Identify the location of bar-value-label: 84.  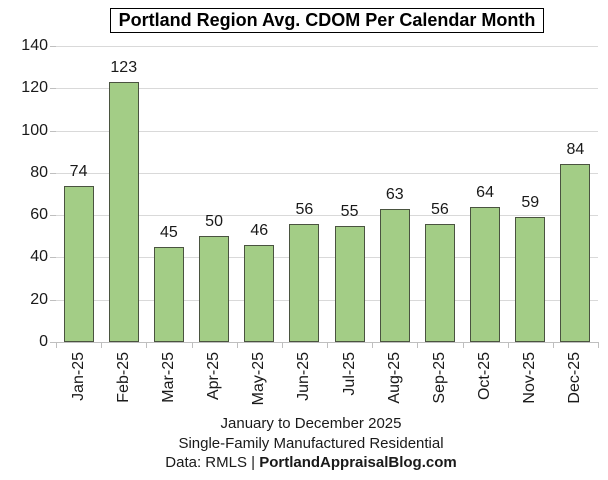
(575, 150).